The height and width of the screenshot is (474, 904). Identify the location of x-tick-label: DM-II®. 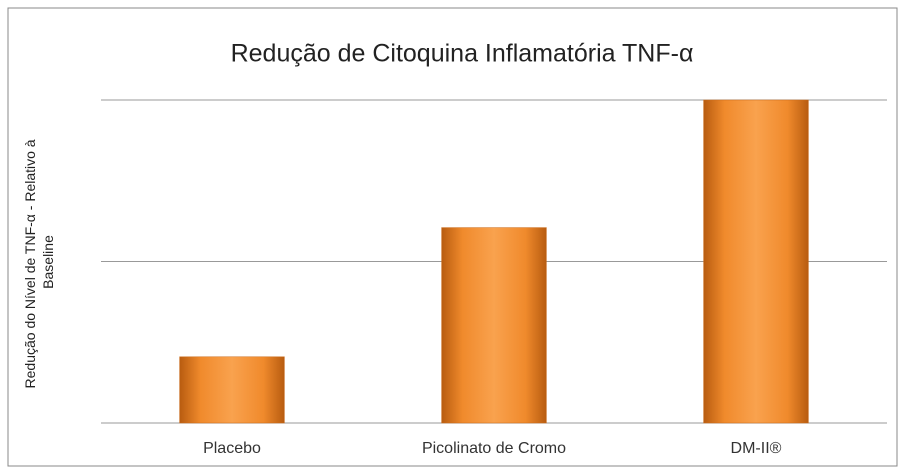
(756, 448).